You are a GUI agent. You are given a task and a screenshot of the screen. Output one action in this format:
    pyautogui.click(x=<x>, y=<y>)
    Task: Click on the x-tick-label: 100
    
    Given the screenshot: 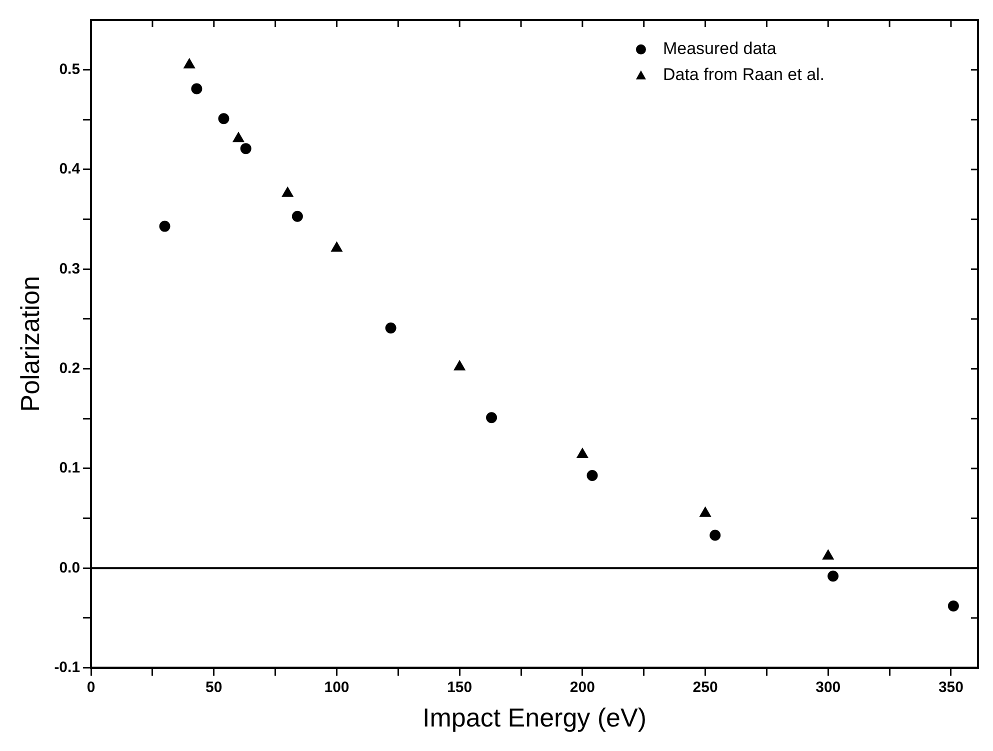 What is the action you would take?
    pyautogui.click(x=337, y=687)
    